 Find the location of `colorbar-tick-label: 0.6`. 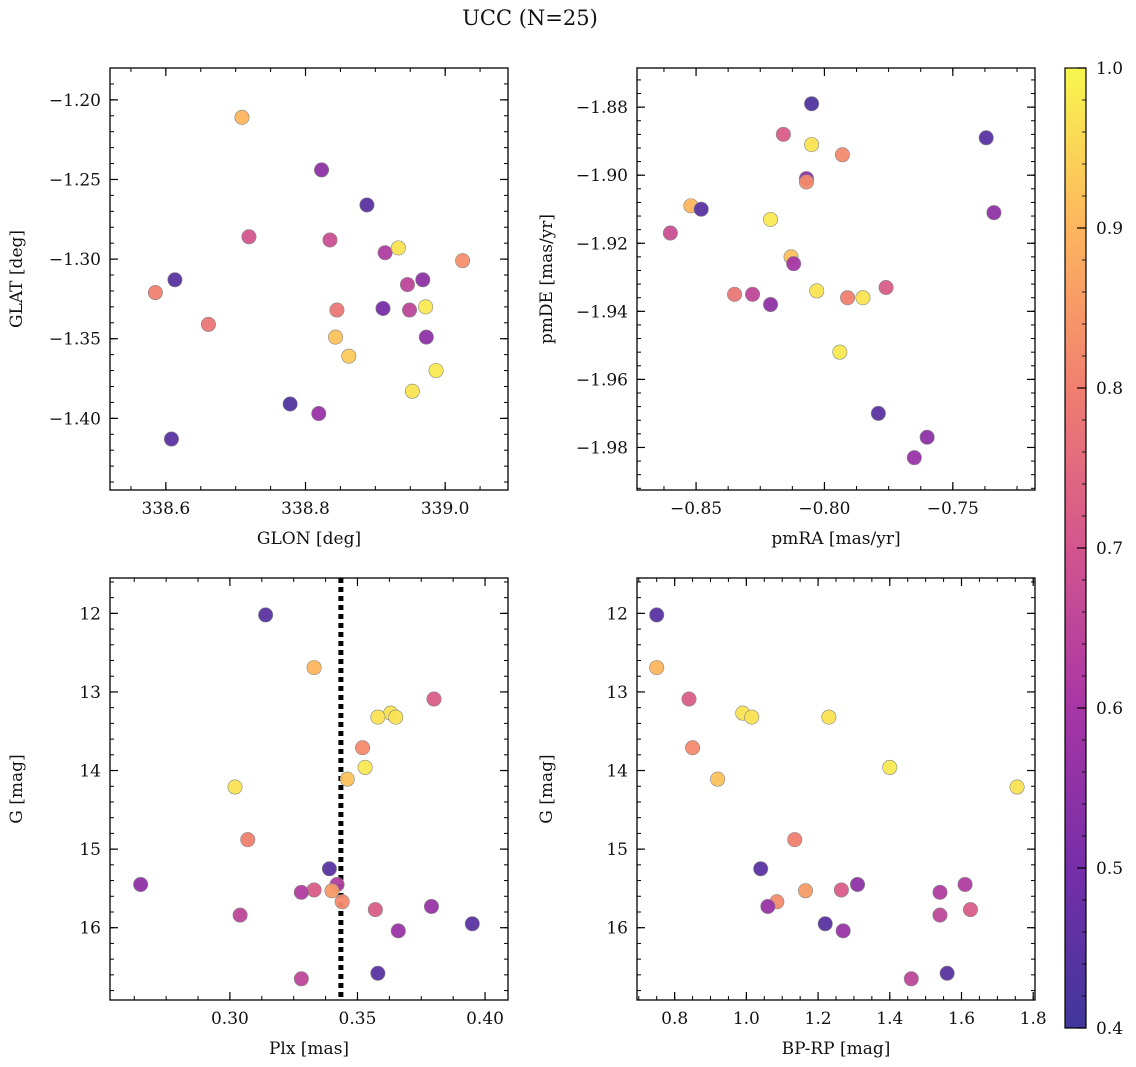

colorbar-tick-label: 0.6 is located at coordinates (1109, 709).